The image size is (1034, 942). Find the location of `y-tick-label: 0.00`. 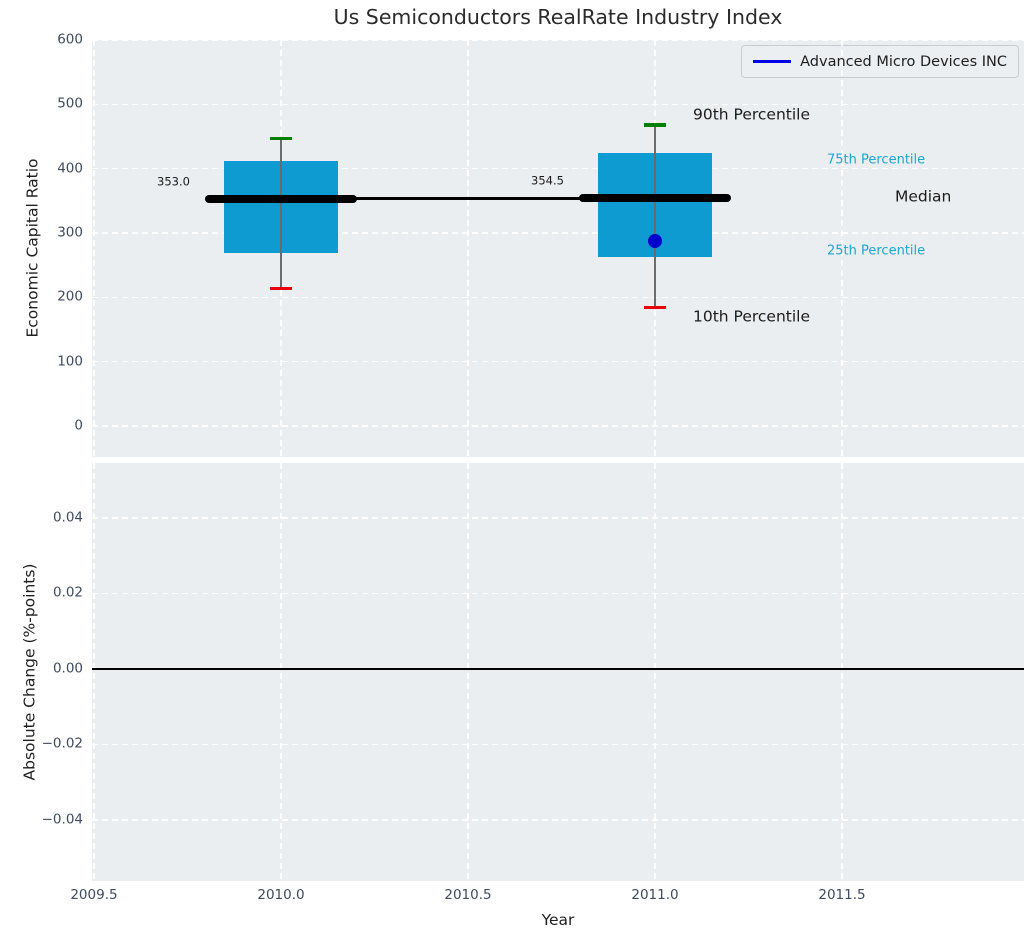

y-tick-label: 0.00 is located at coordinates (67, 668).